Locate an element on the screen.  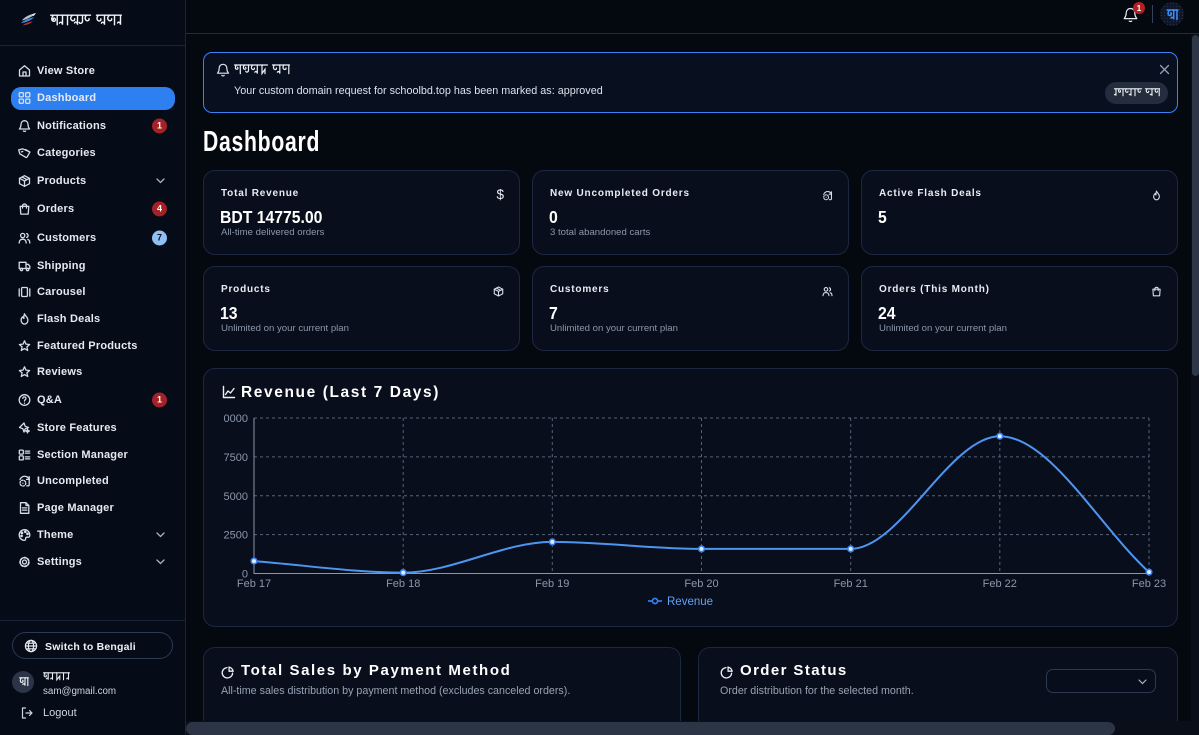
svg-text: Revenue is located at coordinates (690, 602).